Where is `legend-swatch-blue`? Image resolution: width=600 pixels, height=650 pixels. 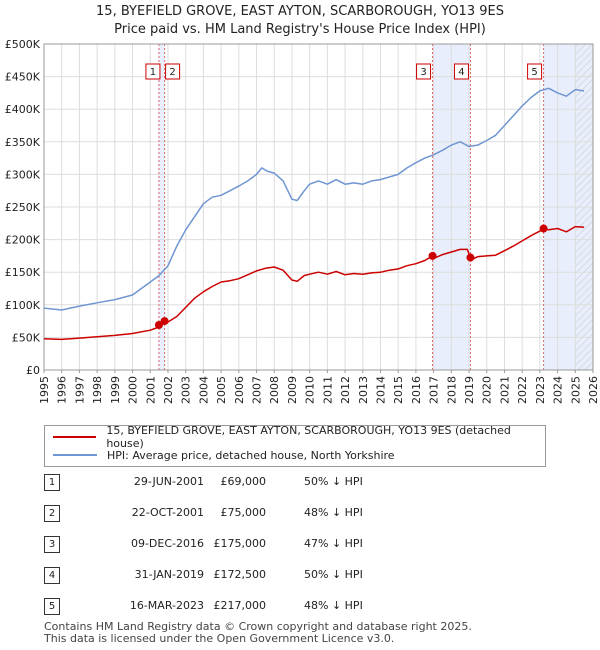 legend-swatch-blue is located at coordinates (75, 455).